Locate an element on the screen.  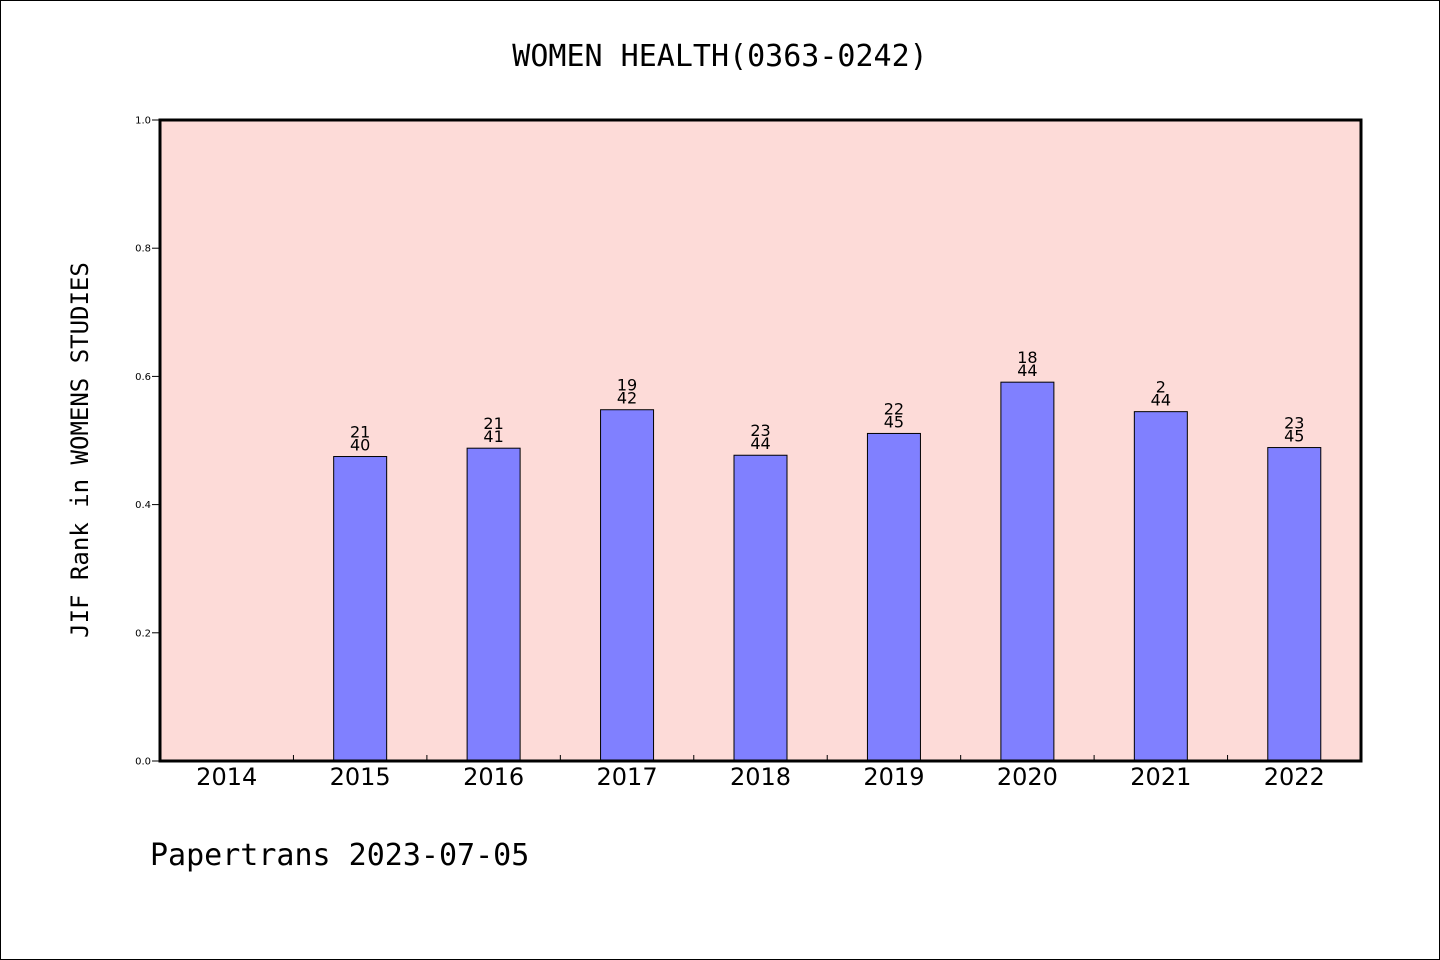
x-tick-label: 2018 is located at coordinates (760, 777).